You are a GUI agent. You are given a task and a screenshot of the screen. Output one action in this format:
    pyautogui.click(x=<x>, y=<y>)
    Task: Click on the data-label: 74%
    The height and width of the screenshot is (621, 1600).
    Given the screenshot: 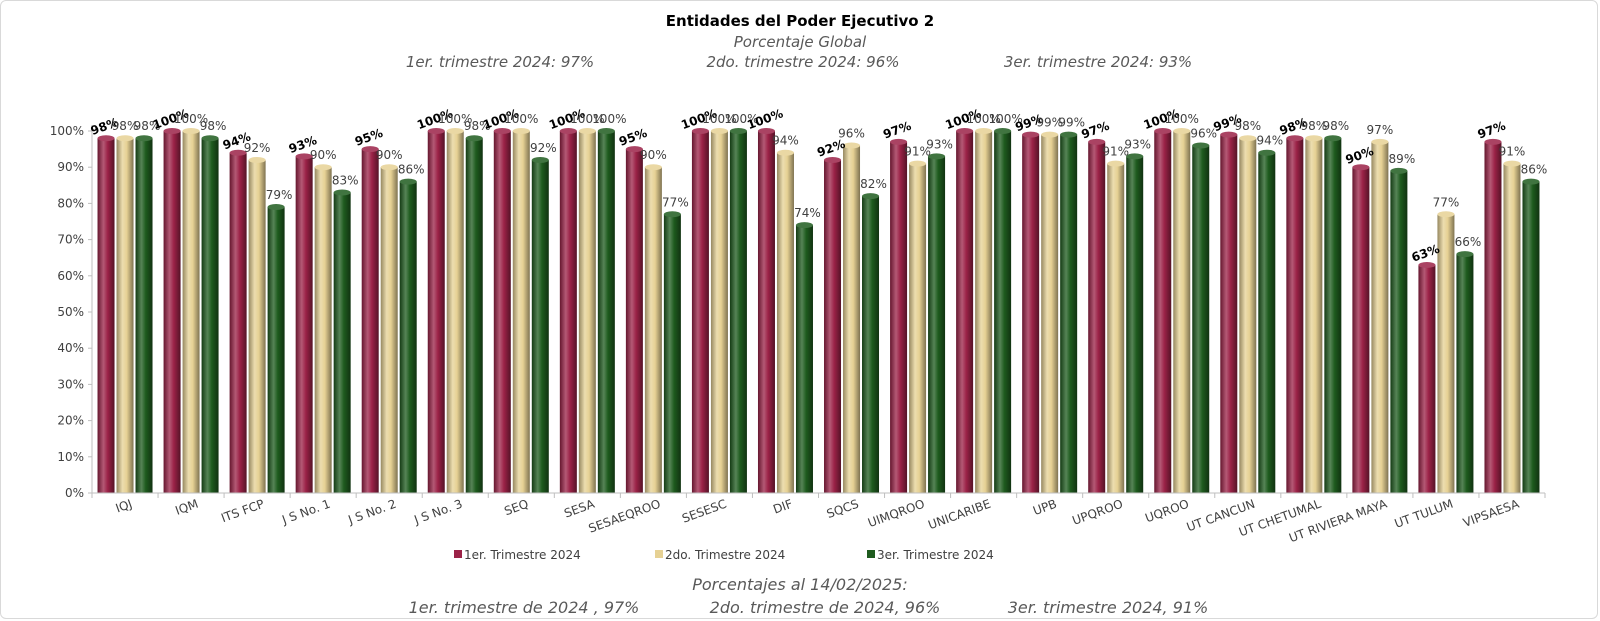 What is the action you would take?
    pyautogui.click(x=807, y=213)
    